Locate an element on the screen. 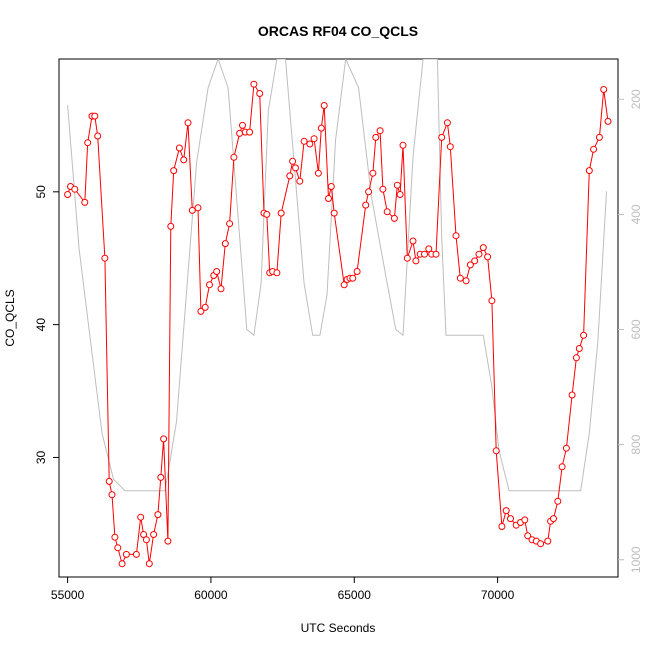  y2-tick-label: 200 is located at coordinates (636, 99).